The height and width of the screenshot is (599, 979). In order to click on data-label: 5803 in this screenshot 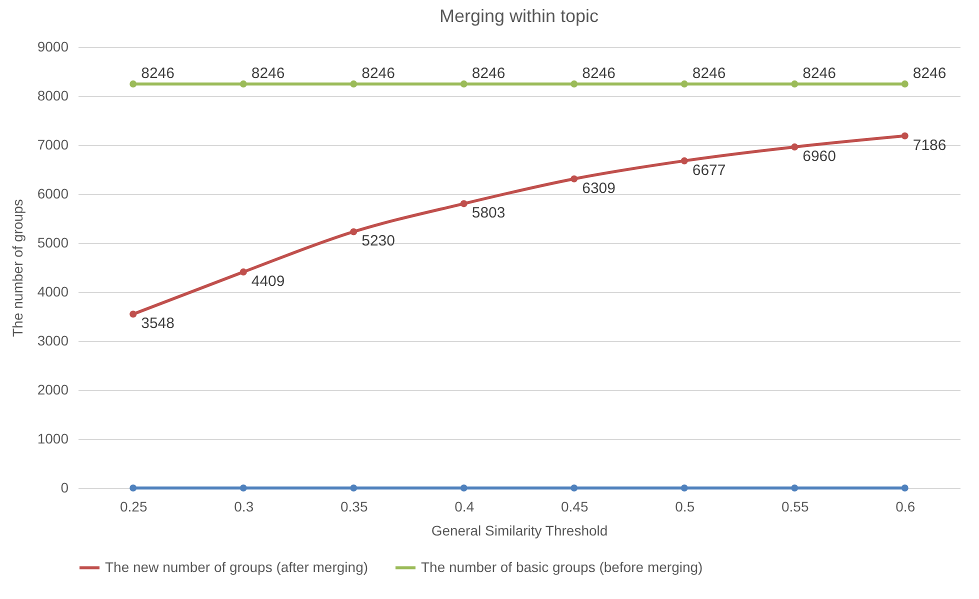, I will do `click(489, 213)`.